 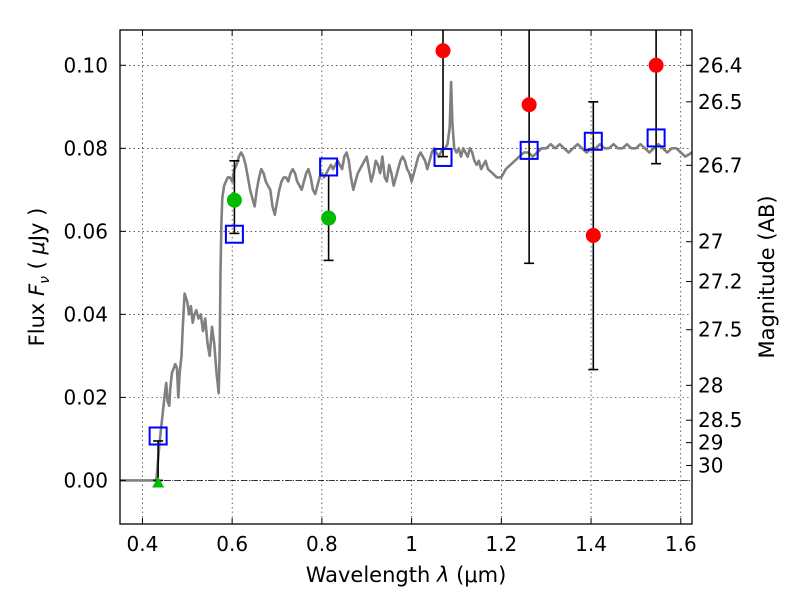 What do you see at coordinates (85, 480) in the screenshot?
I see `y-tick-label: 0.00` at bounding box center [85, 480].